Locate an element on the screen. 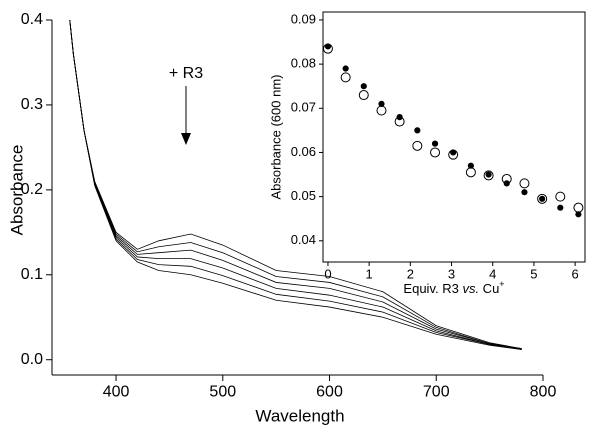 This screenshot has height=429, width=591. x-tick-label: 2 is located at coordinates (410, 274).